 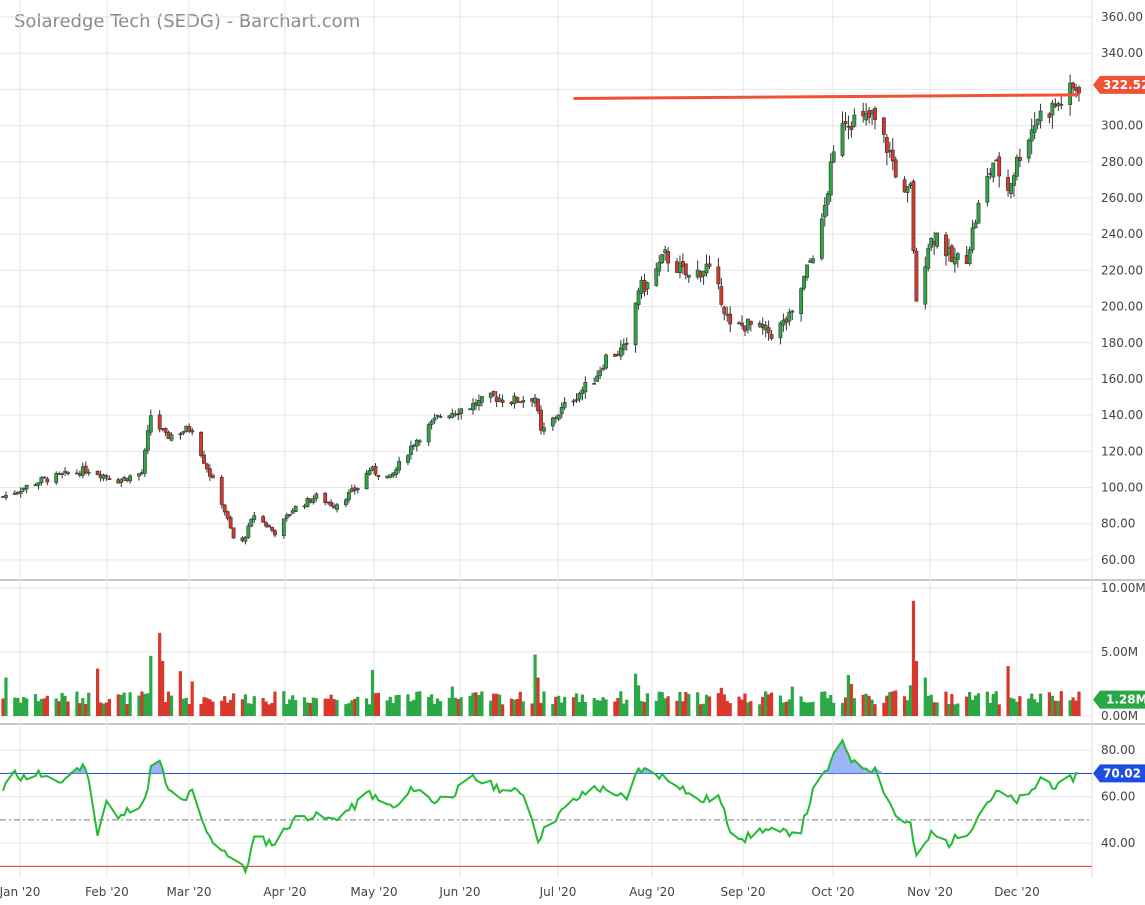 What do you see at coordinates (541, 869) in the screenshot?
I see `rsi-oversold-fill` at bounding box center [541, 869].